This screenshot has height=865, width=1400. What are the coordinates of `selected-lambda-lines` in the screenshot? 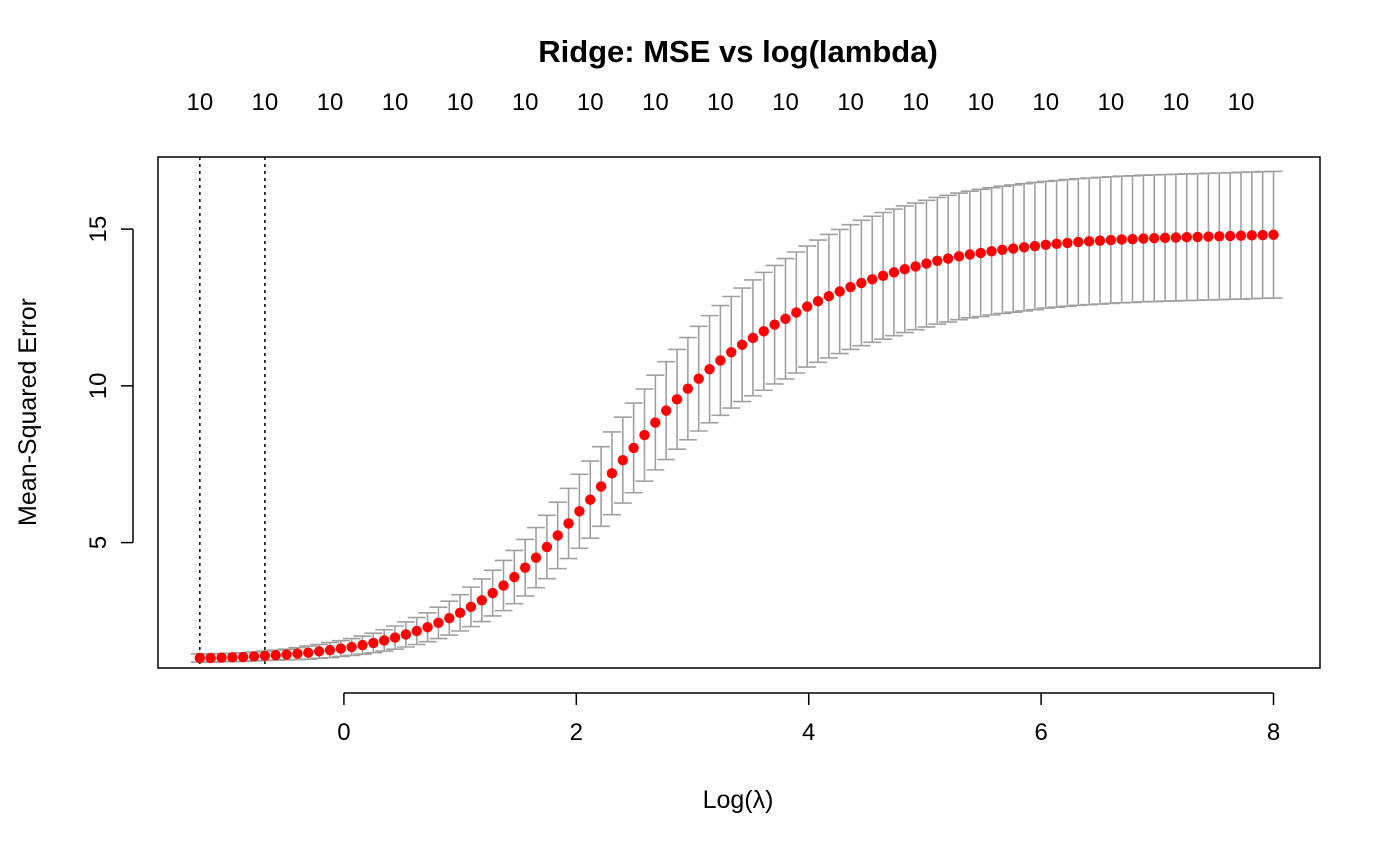 It's located at (232, 412).